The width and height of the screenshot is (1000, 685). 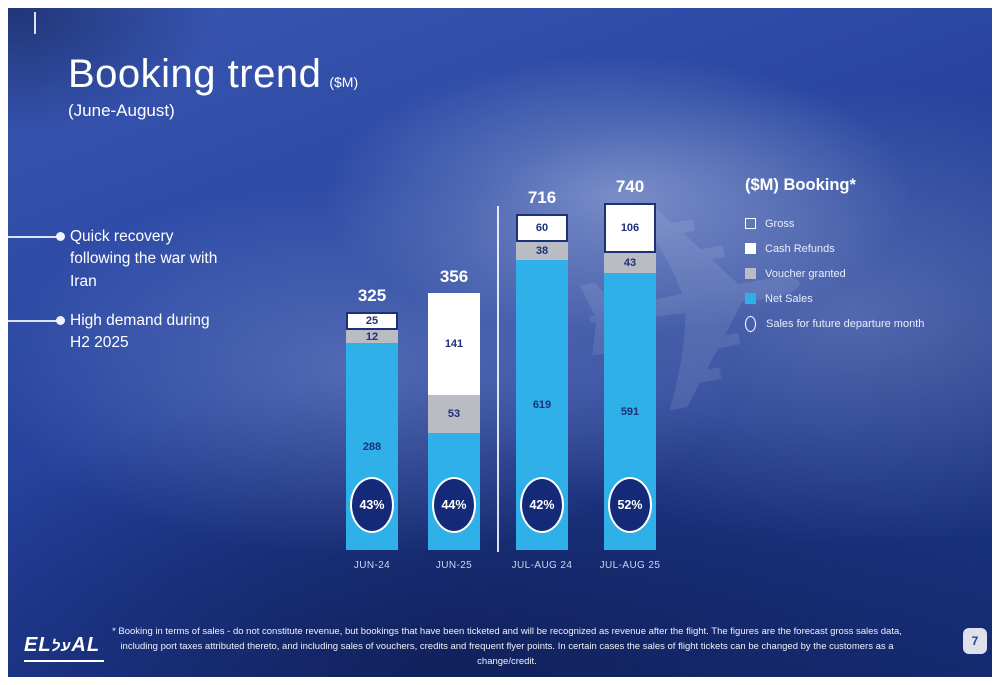 I want to click on elal-logo: ELעלAL, so click(x=64, y=648).